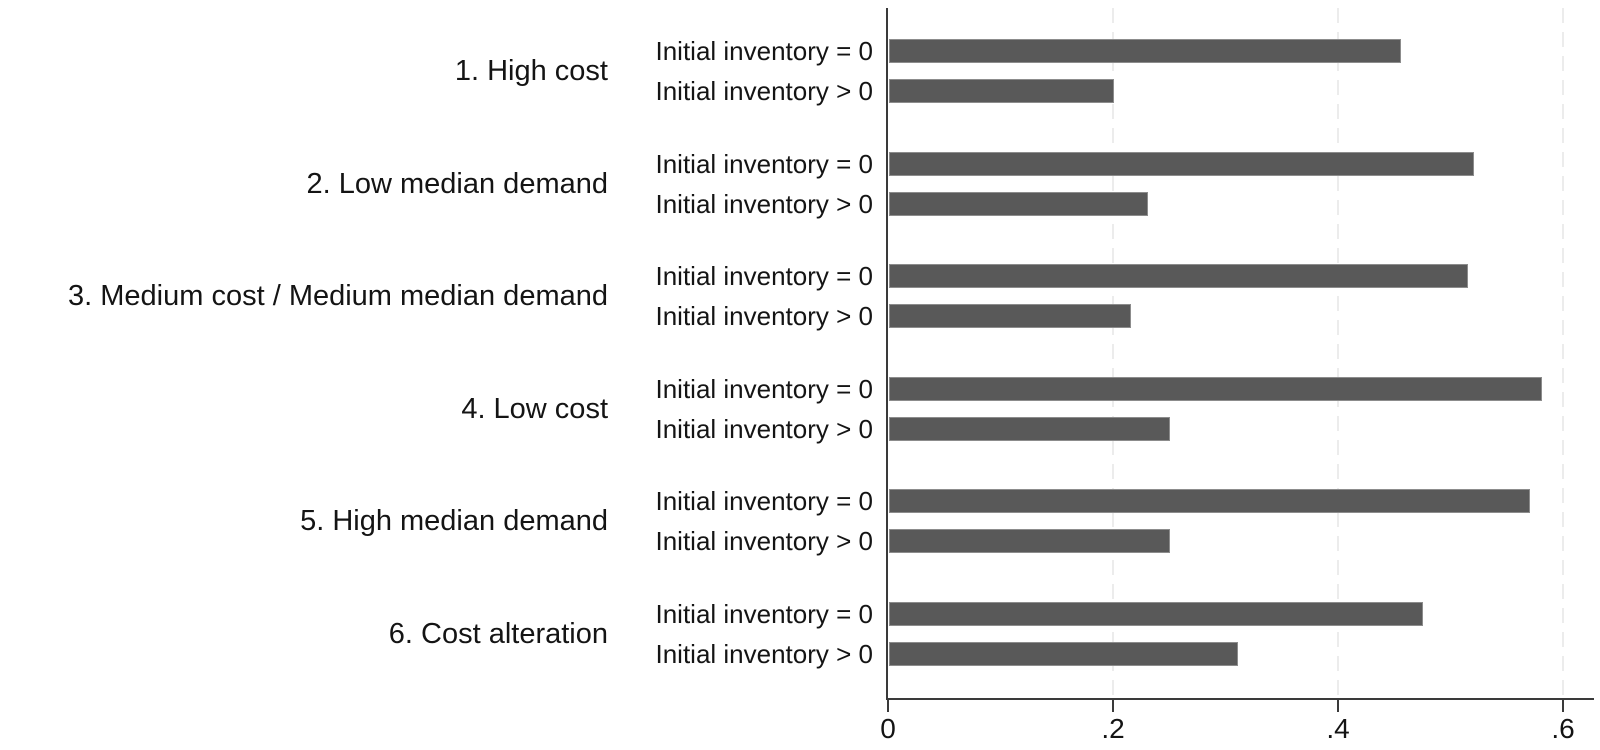 Image resolution: width=1600 pixels, height=750 pixels. What do you see at coordinates (498, 633) in the screenshot?
I see `group-label: 6. Cost alteration` at bounding box center [498, 633].